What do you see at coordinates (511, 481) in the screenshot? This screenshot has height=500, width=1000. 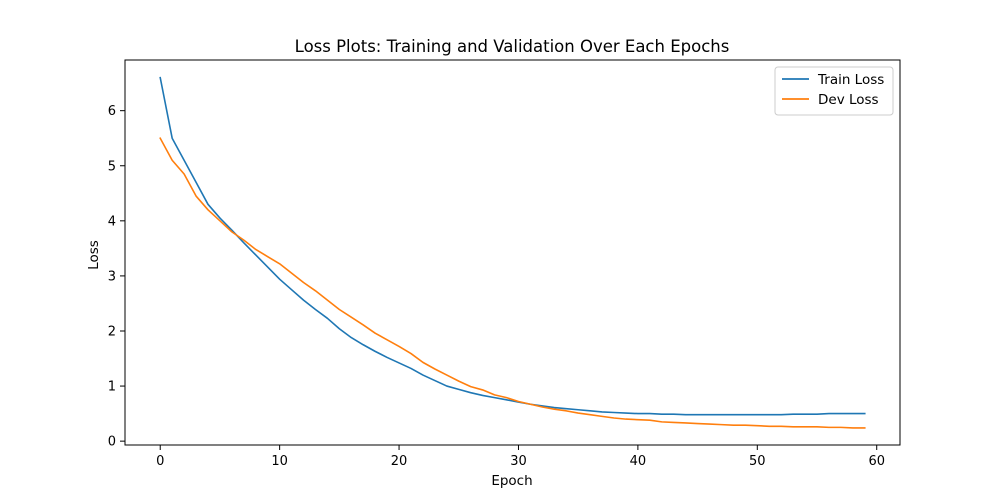 I see `x-axis-label: Epoch` at bounding box center [511, 481].